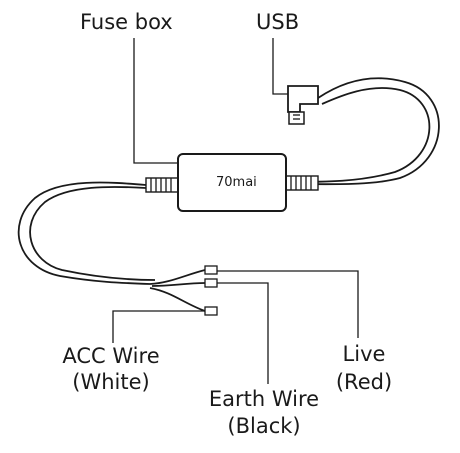 Image resolution: width=460 pixels, height=453 pixels. I want to click on earth-wire-tip, so click(211, 283).